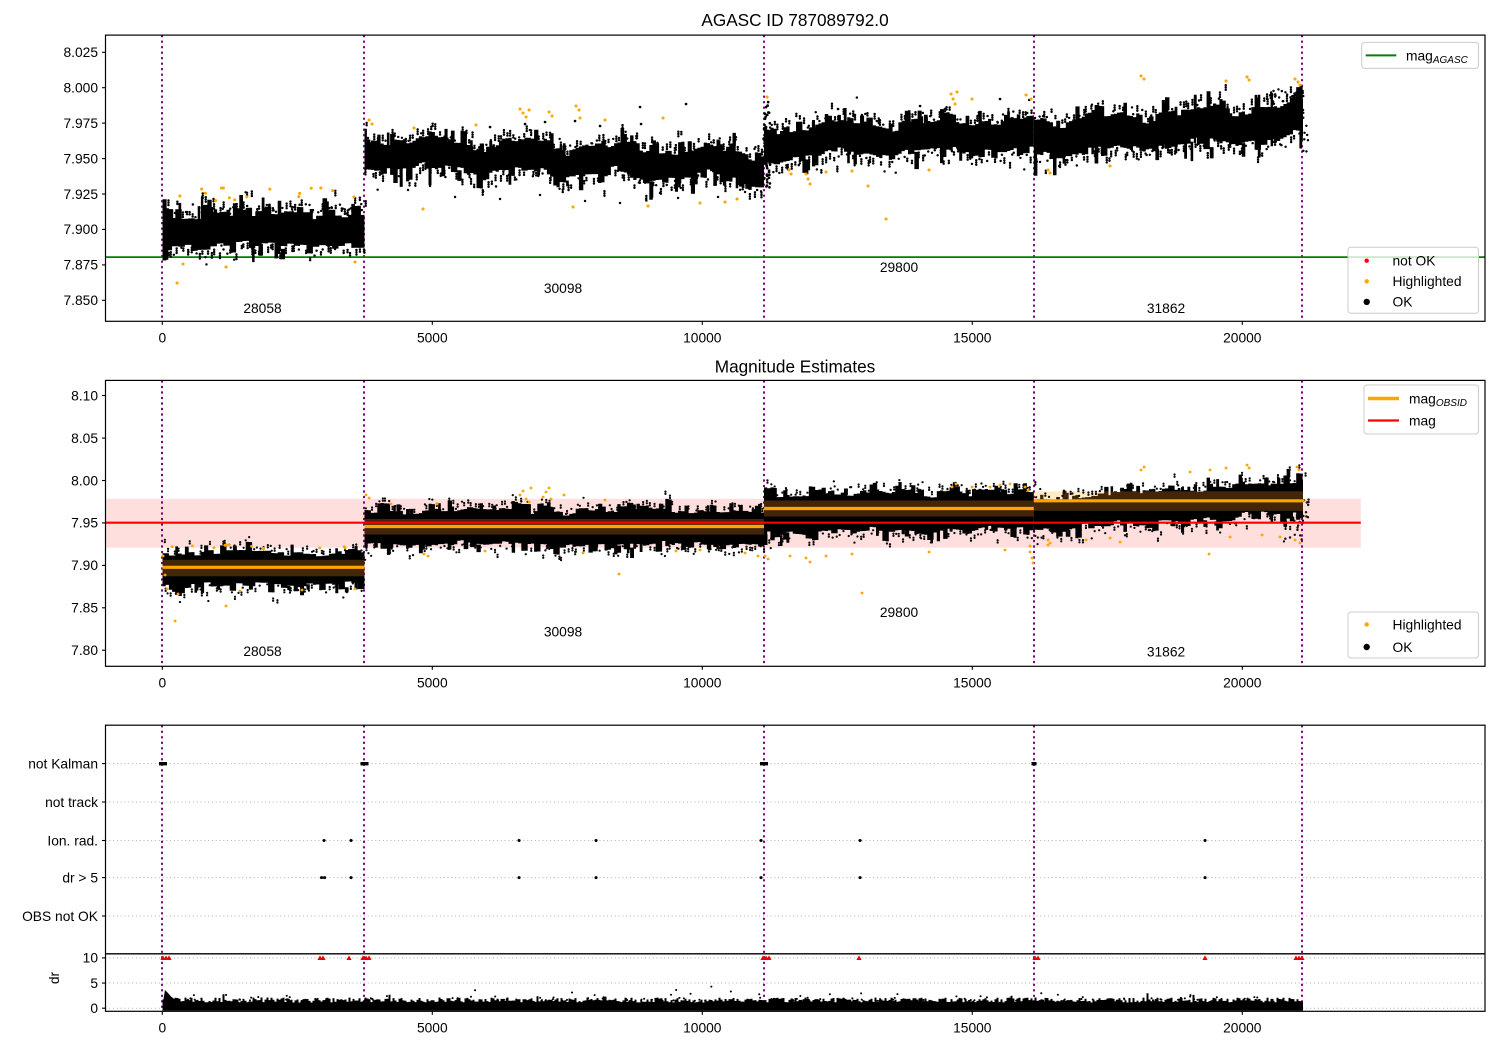 The image size is (1500, 1055). Describe the element at coordinates (80, 877) in the screenshot. I see `svg-text: dr > 5` at that location.